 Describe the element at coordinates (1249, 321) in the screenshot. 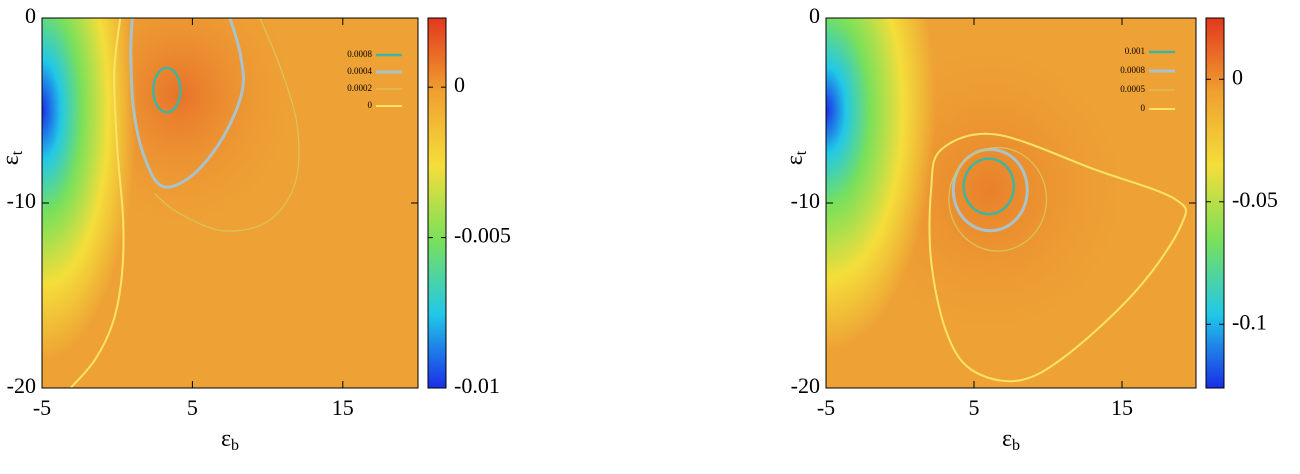

I see `colorbar-tick-label: -0.1` at that location.